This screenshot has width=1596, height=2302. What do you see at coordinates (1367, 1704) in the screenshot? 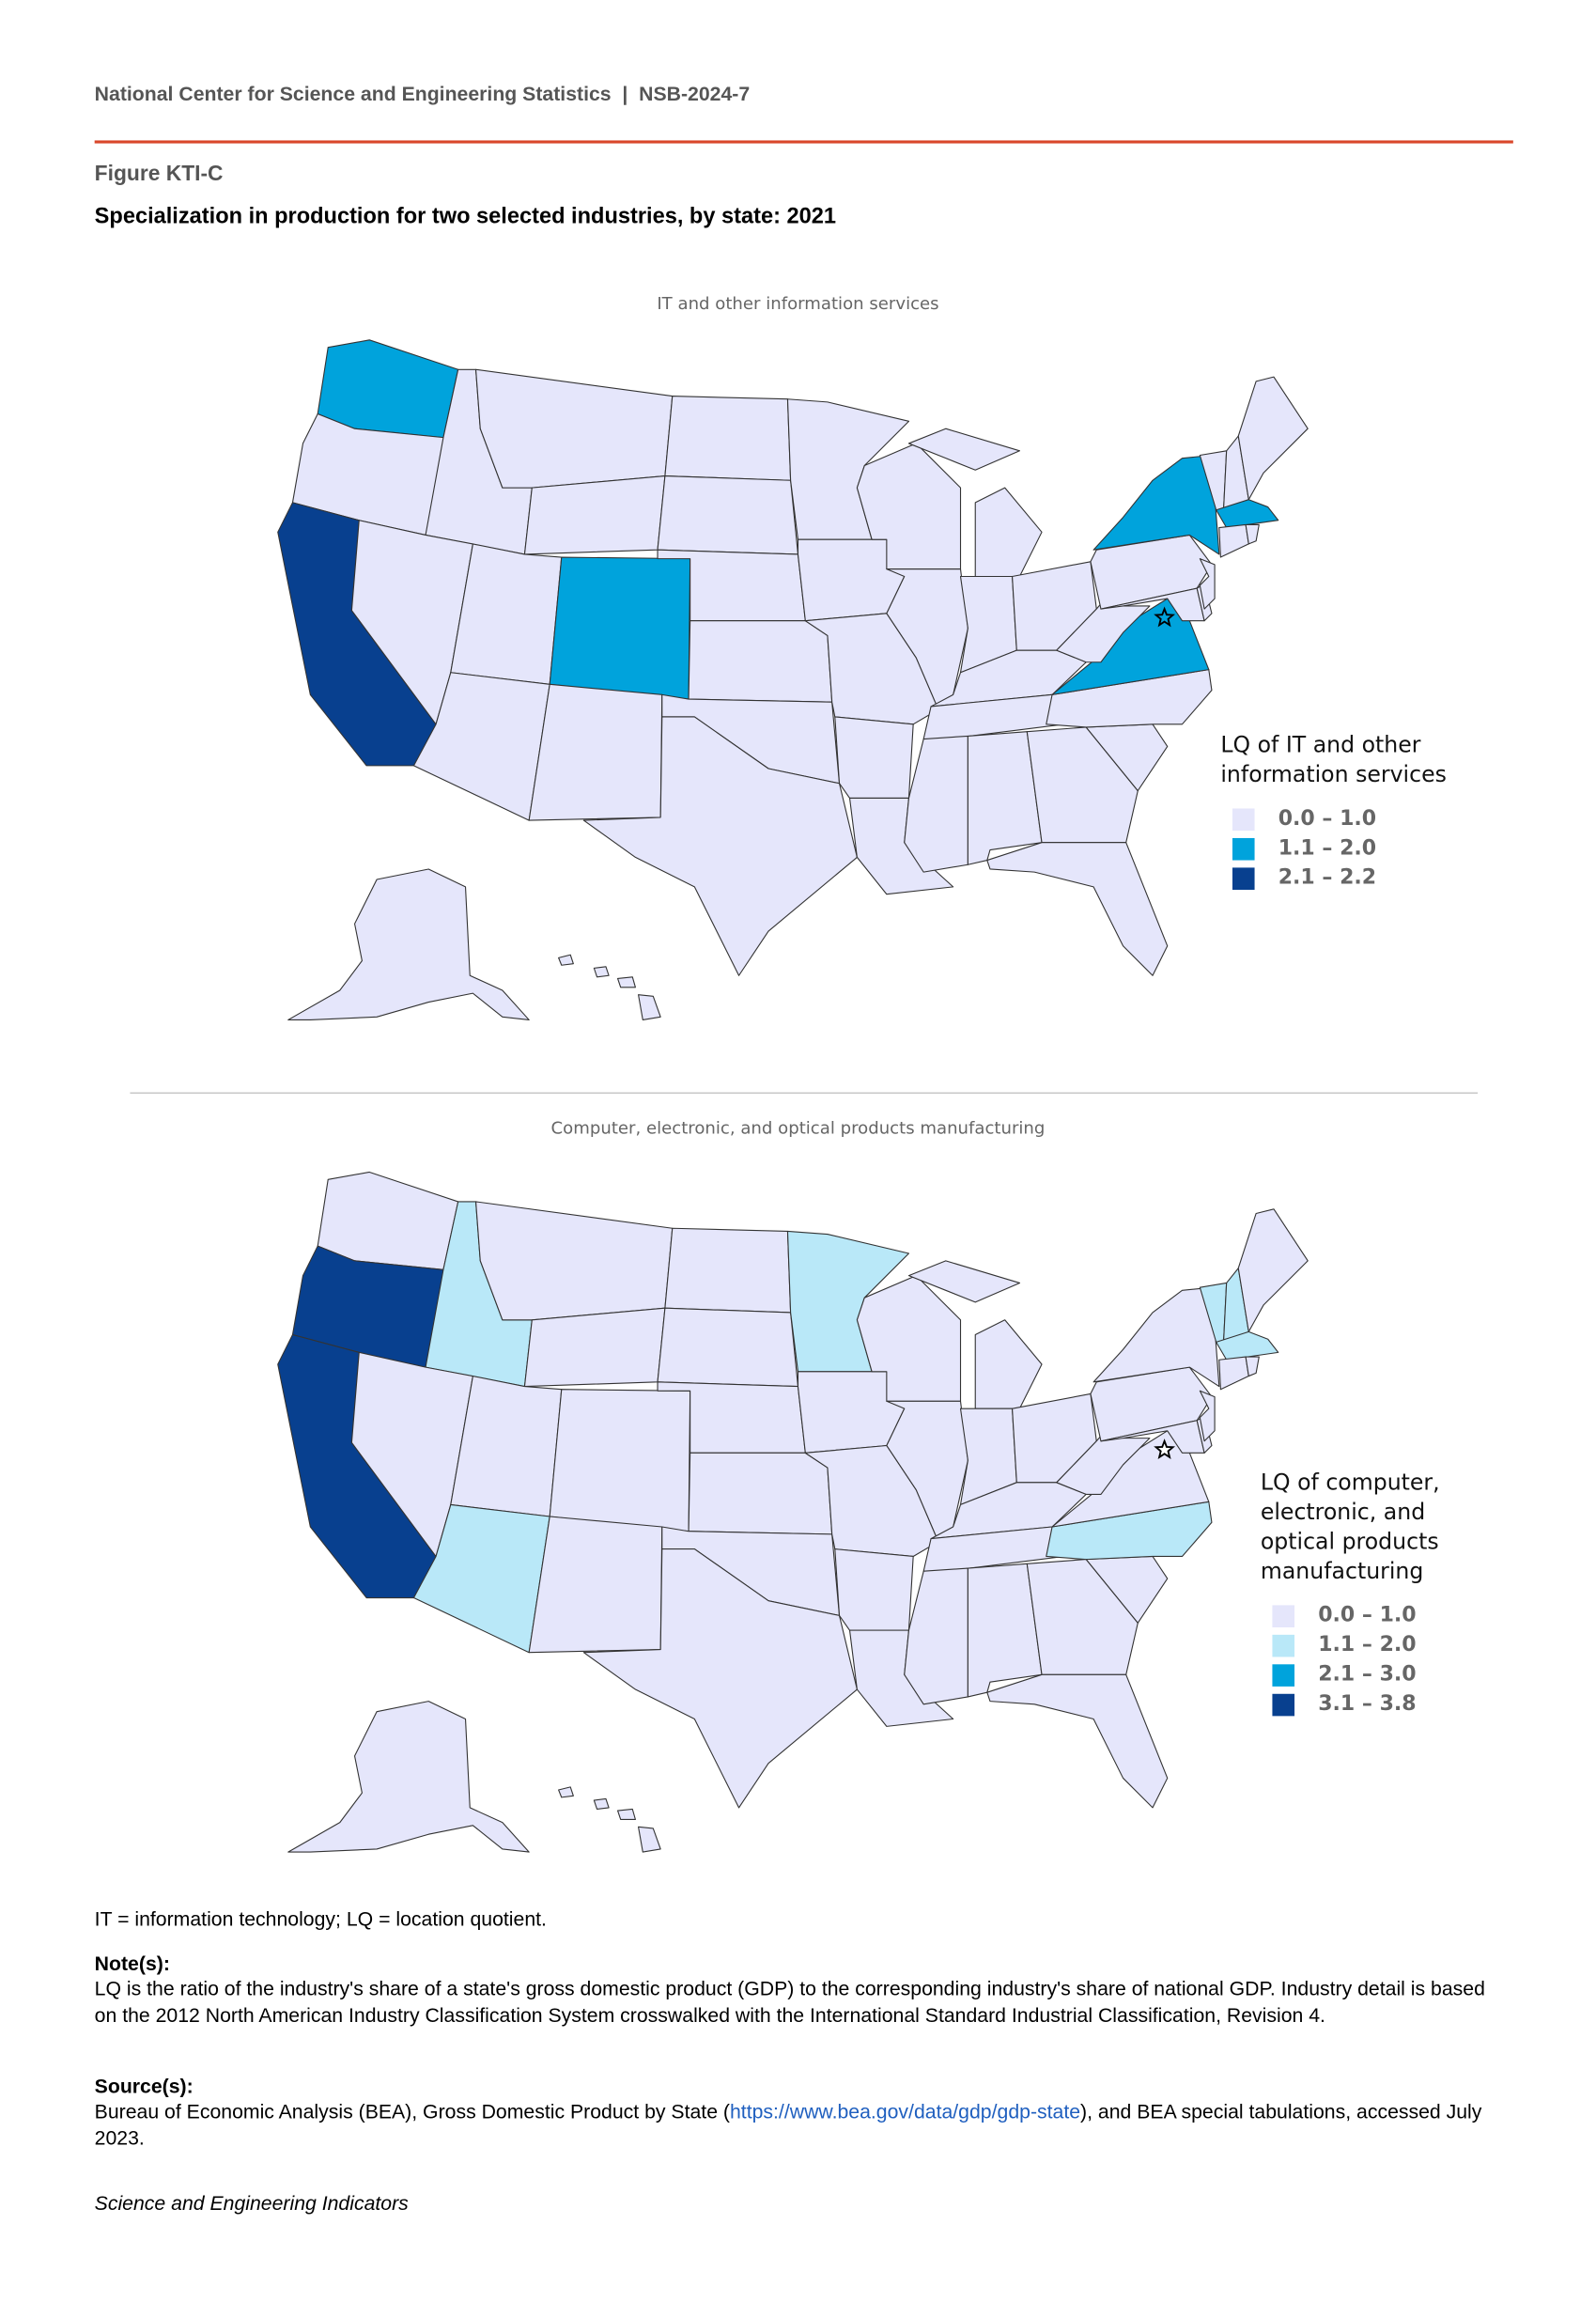
I see `legend-label: 3.1 – 3.8` at bounding box center [1367, 1704].